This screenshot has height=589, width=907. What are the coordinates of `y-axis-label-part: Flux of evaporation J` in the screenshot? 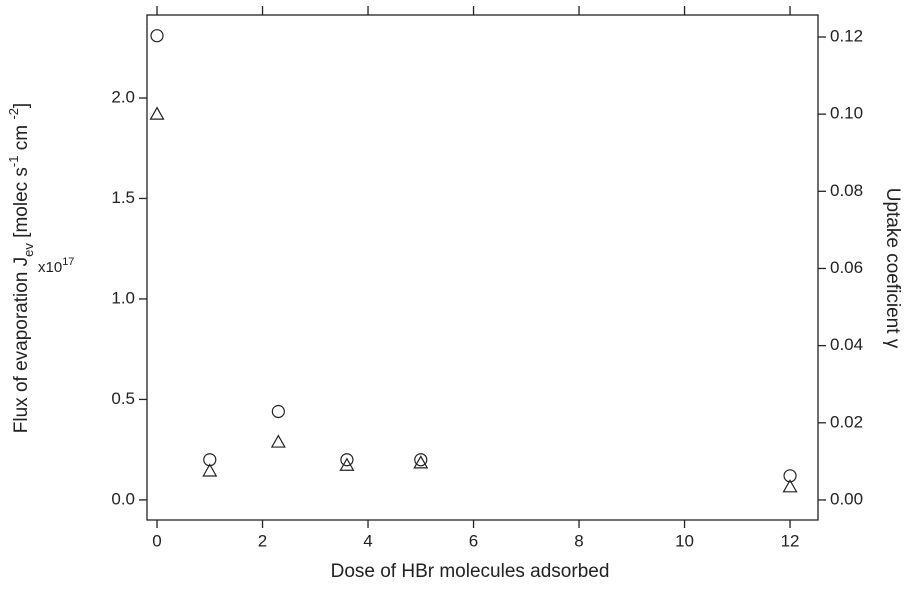 It's located at (21, 345).